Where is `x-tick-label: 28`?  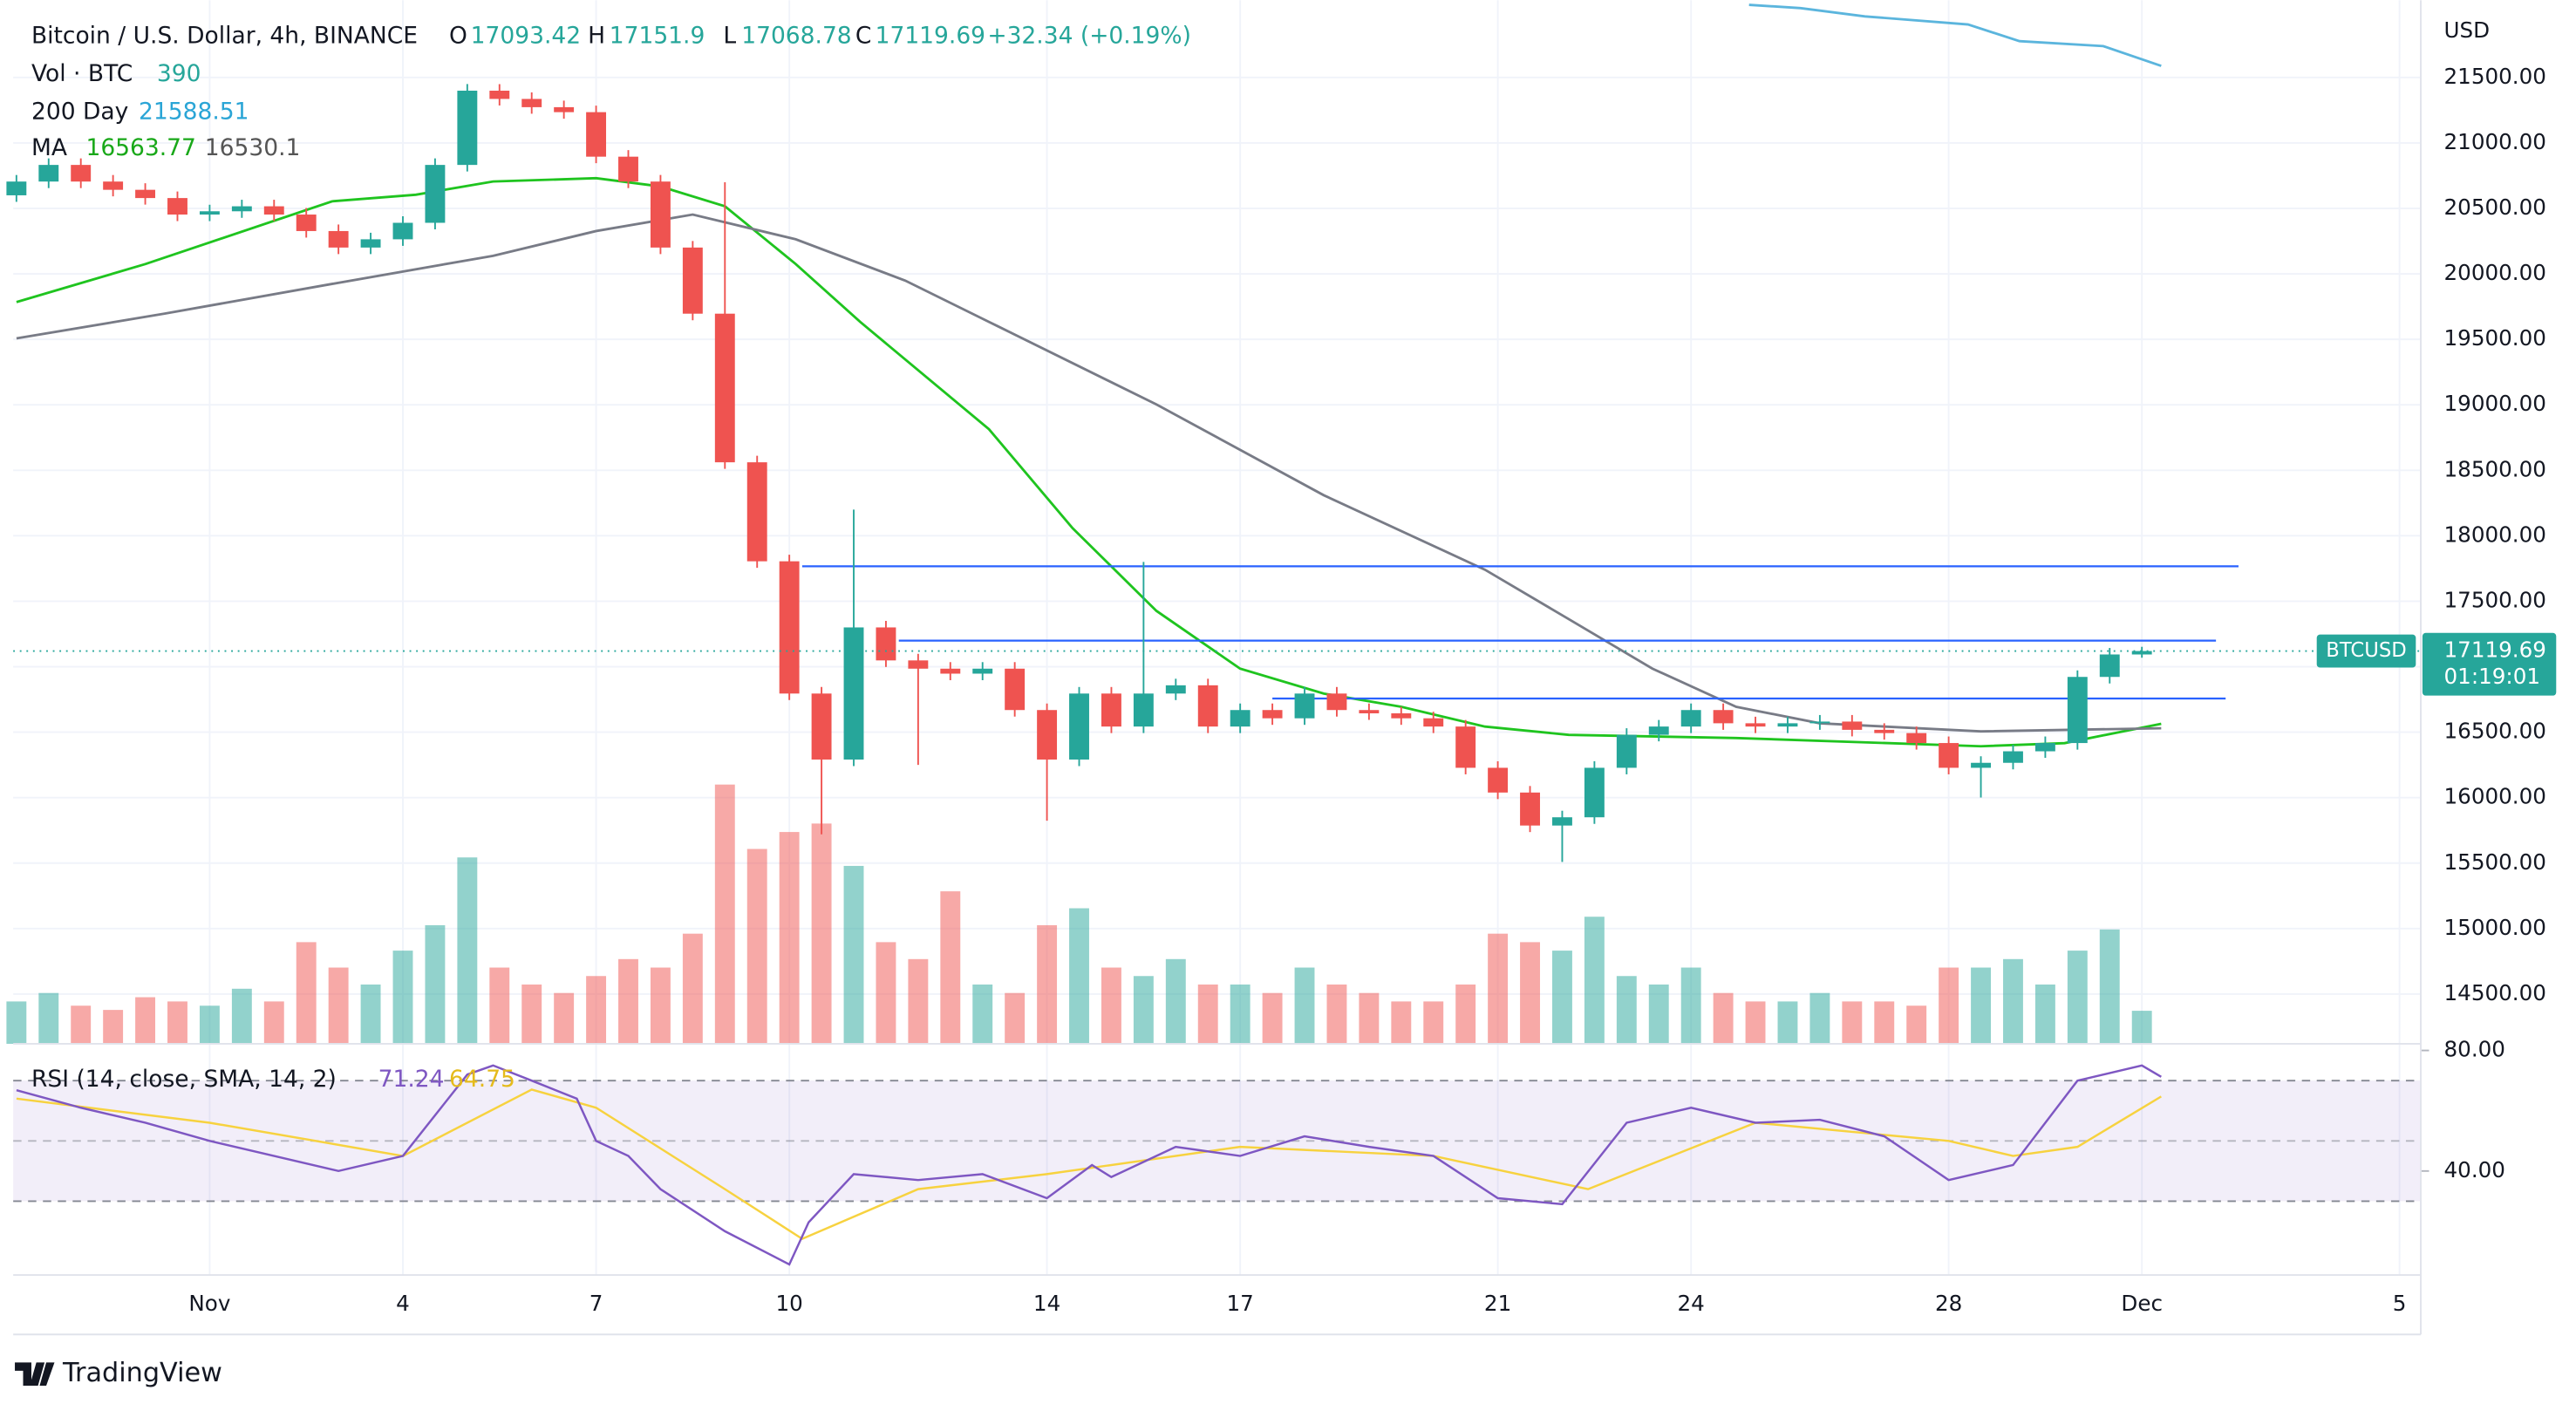 x-tick-label: 28 is located at coordinates (1948, 1304).